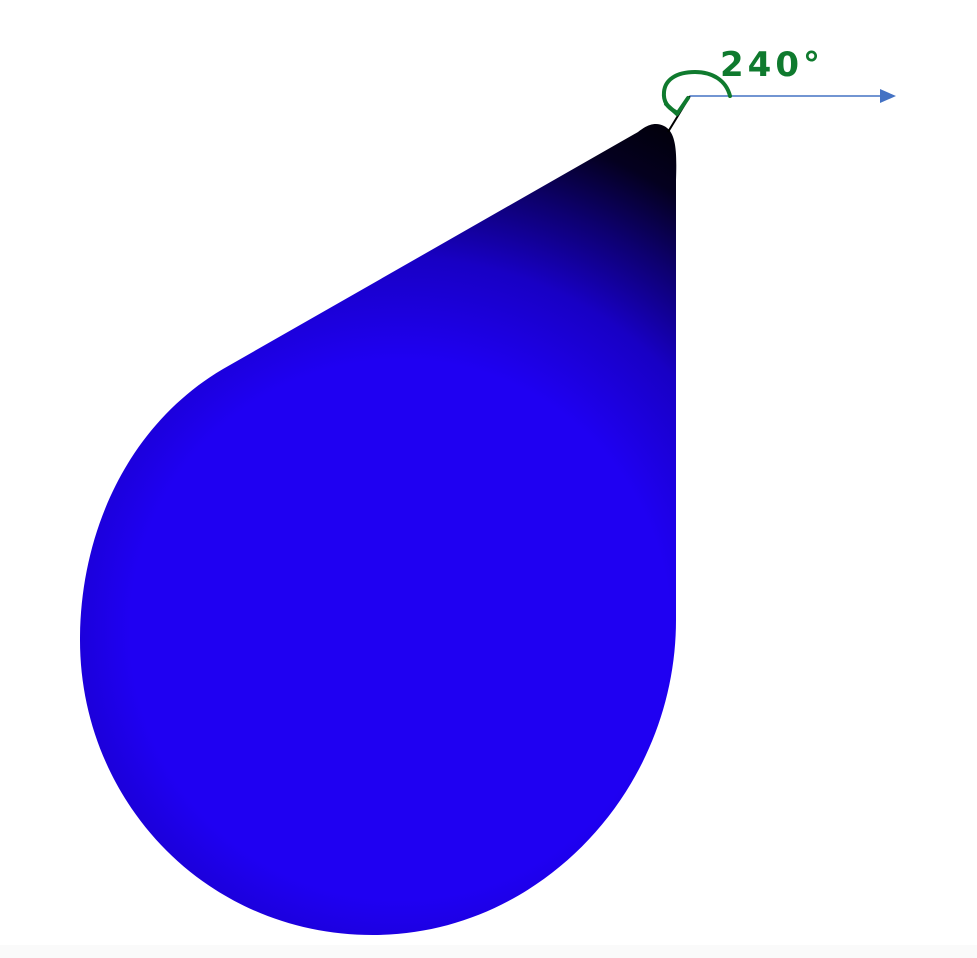 The width and height of the screenshot is (977, 958). Describe the element at coordinates (677, 106) in the screenshot. I see `angle-arrowhead` at that location.